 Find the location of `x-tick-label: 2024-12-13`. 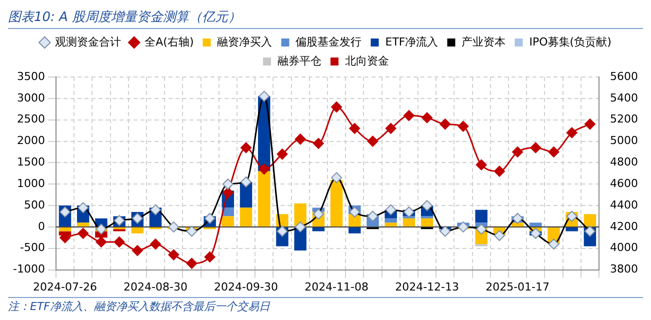

x-tick-label: 2024-12-13 is located at coordinates (427, 287).